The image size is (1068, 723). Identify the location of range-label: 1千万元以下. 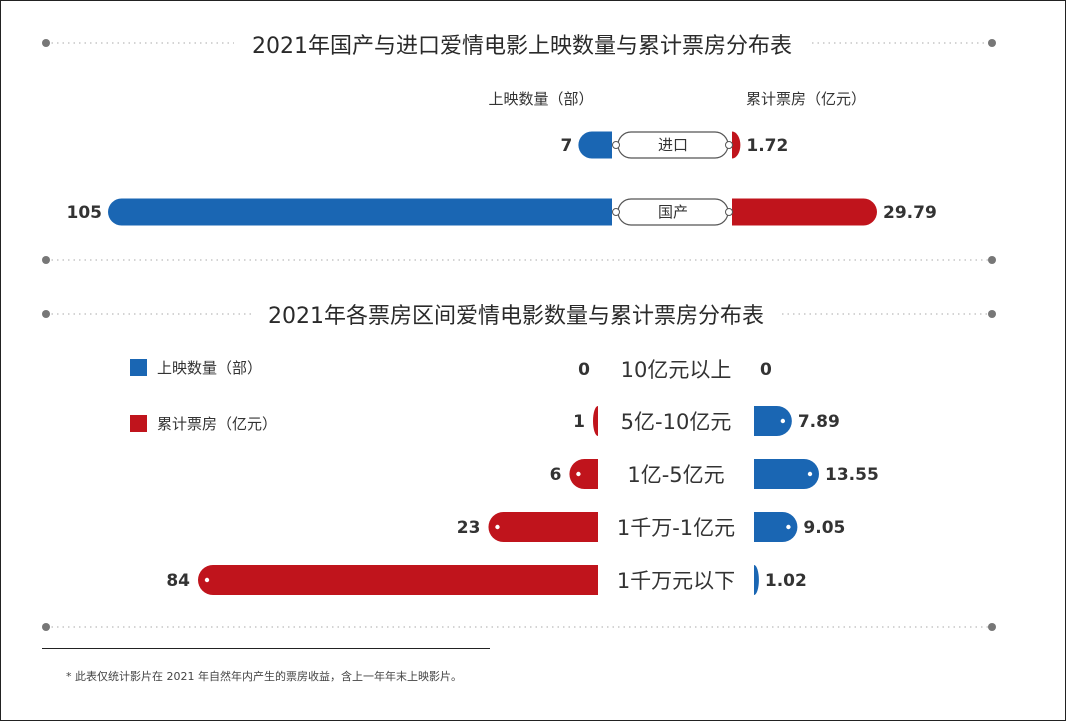
(676, 581).